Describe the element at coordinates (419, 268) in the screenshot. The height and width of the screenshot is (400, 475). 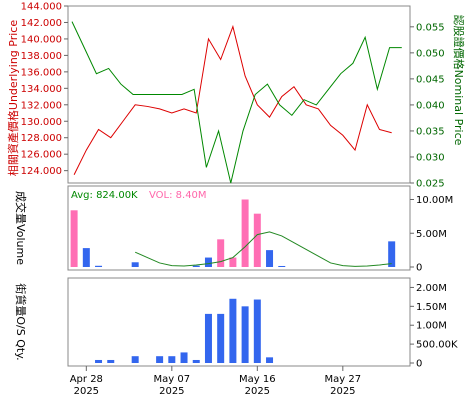
I see `volume-tick-label: 0` at that location.